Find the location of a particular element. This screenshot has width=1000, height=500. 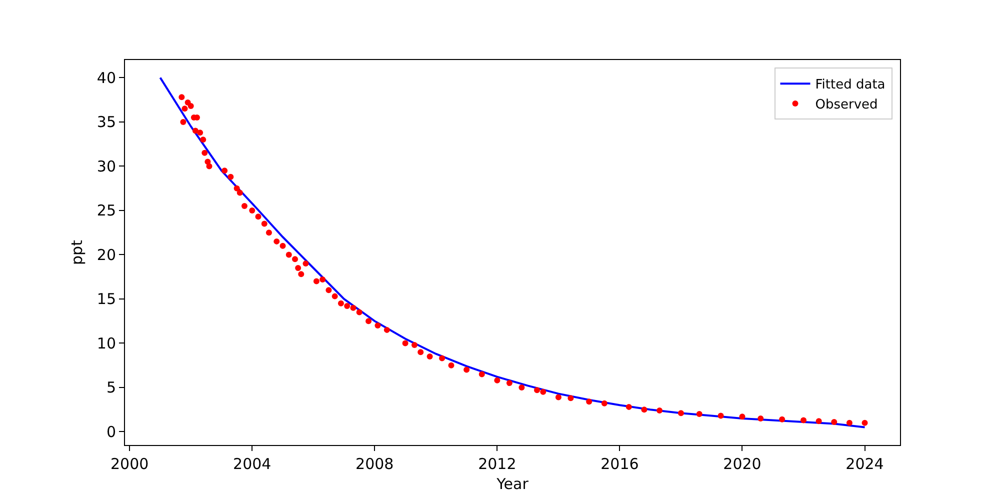

y-axis-title: ppt is located at coordinates (77, 252).